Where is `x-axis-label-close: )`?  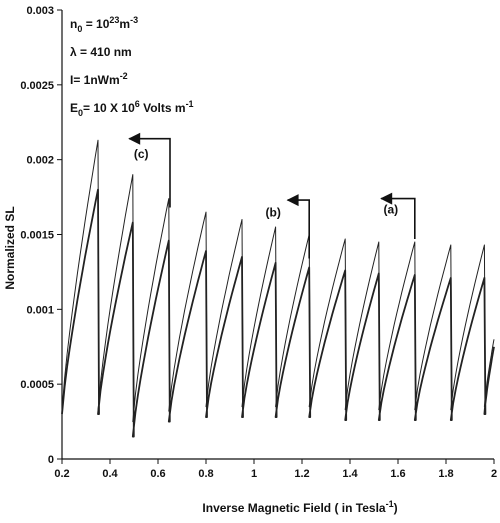
x-axis-label-close: ) is located at coordinates (396, 508).